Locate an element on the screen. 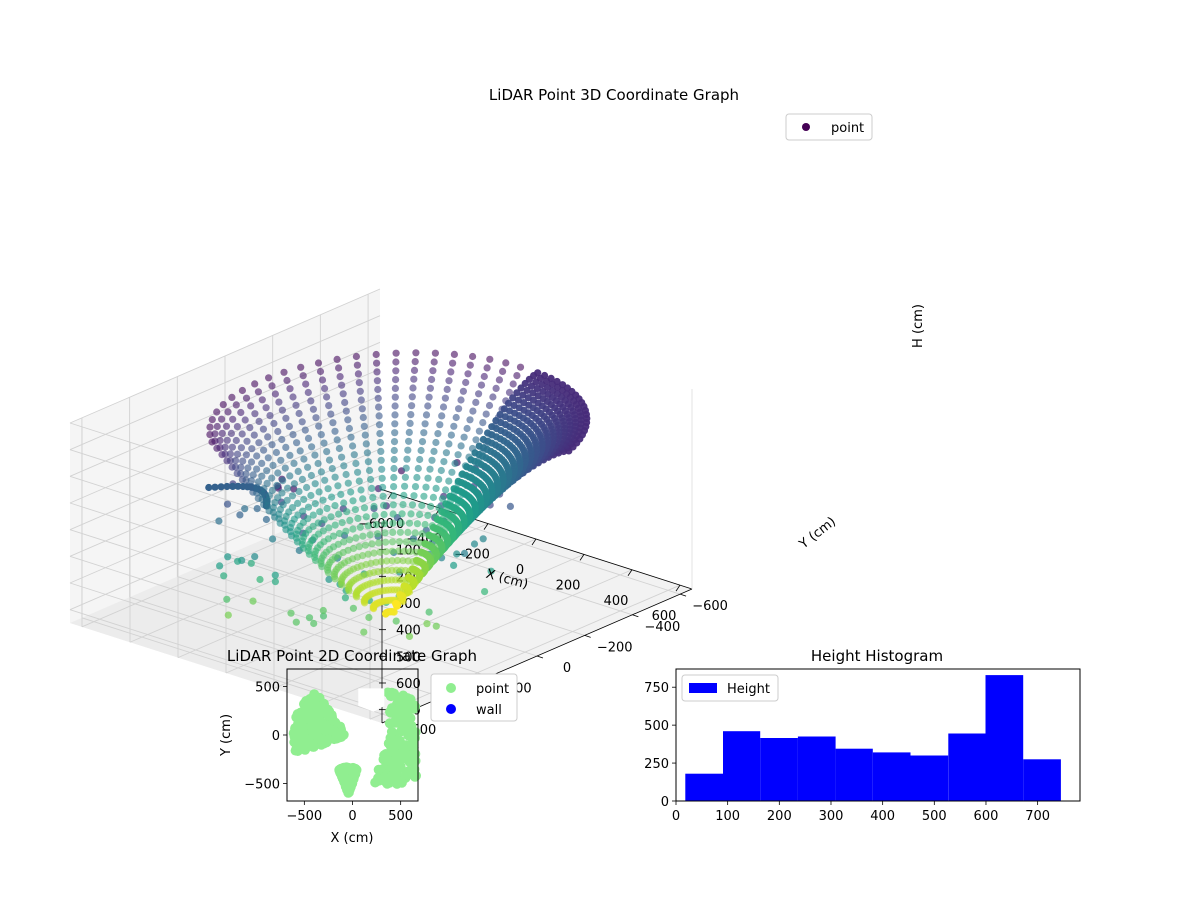 This screenshot has width=1200, height=900. y-tick-label: −200 is located at coordinates (615, 647).